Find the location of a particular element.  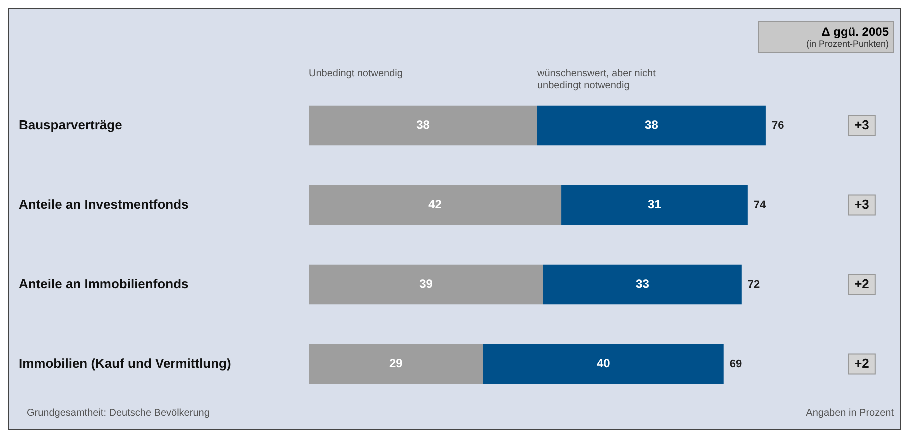

text: Δ ggü. 2005 is located at coordinates (854, 32).